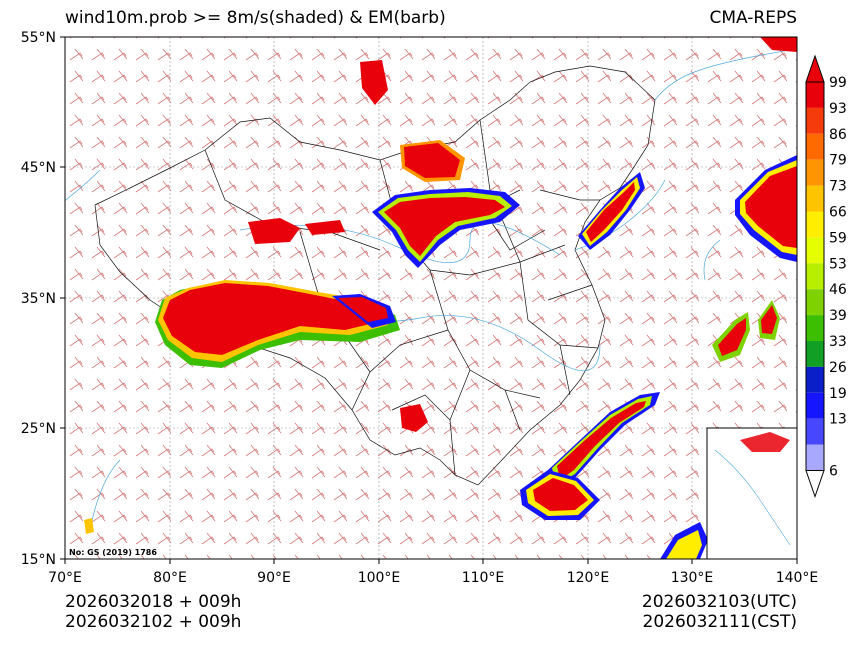  I want to click on colorbar, so click(815, 276).